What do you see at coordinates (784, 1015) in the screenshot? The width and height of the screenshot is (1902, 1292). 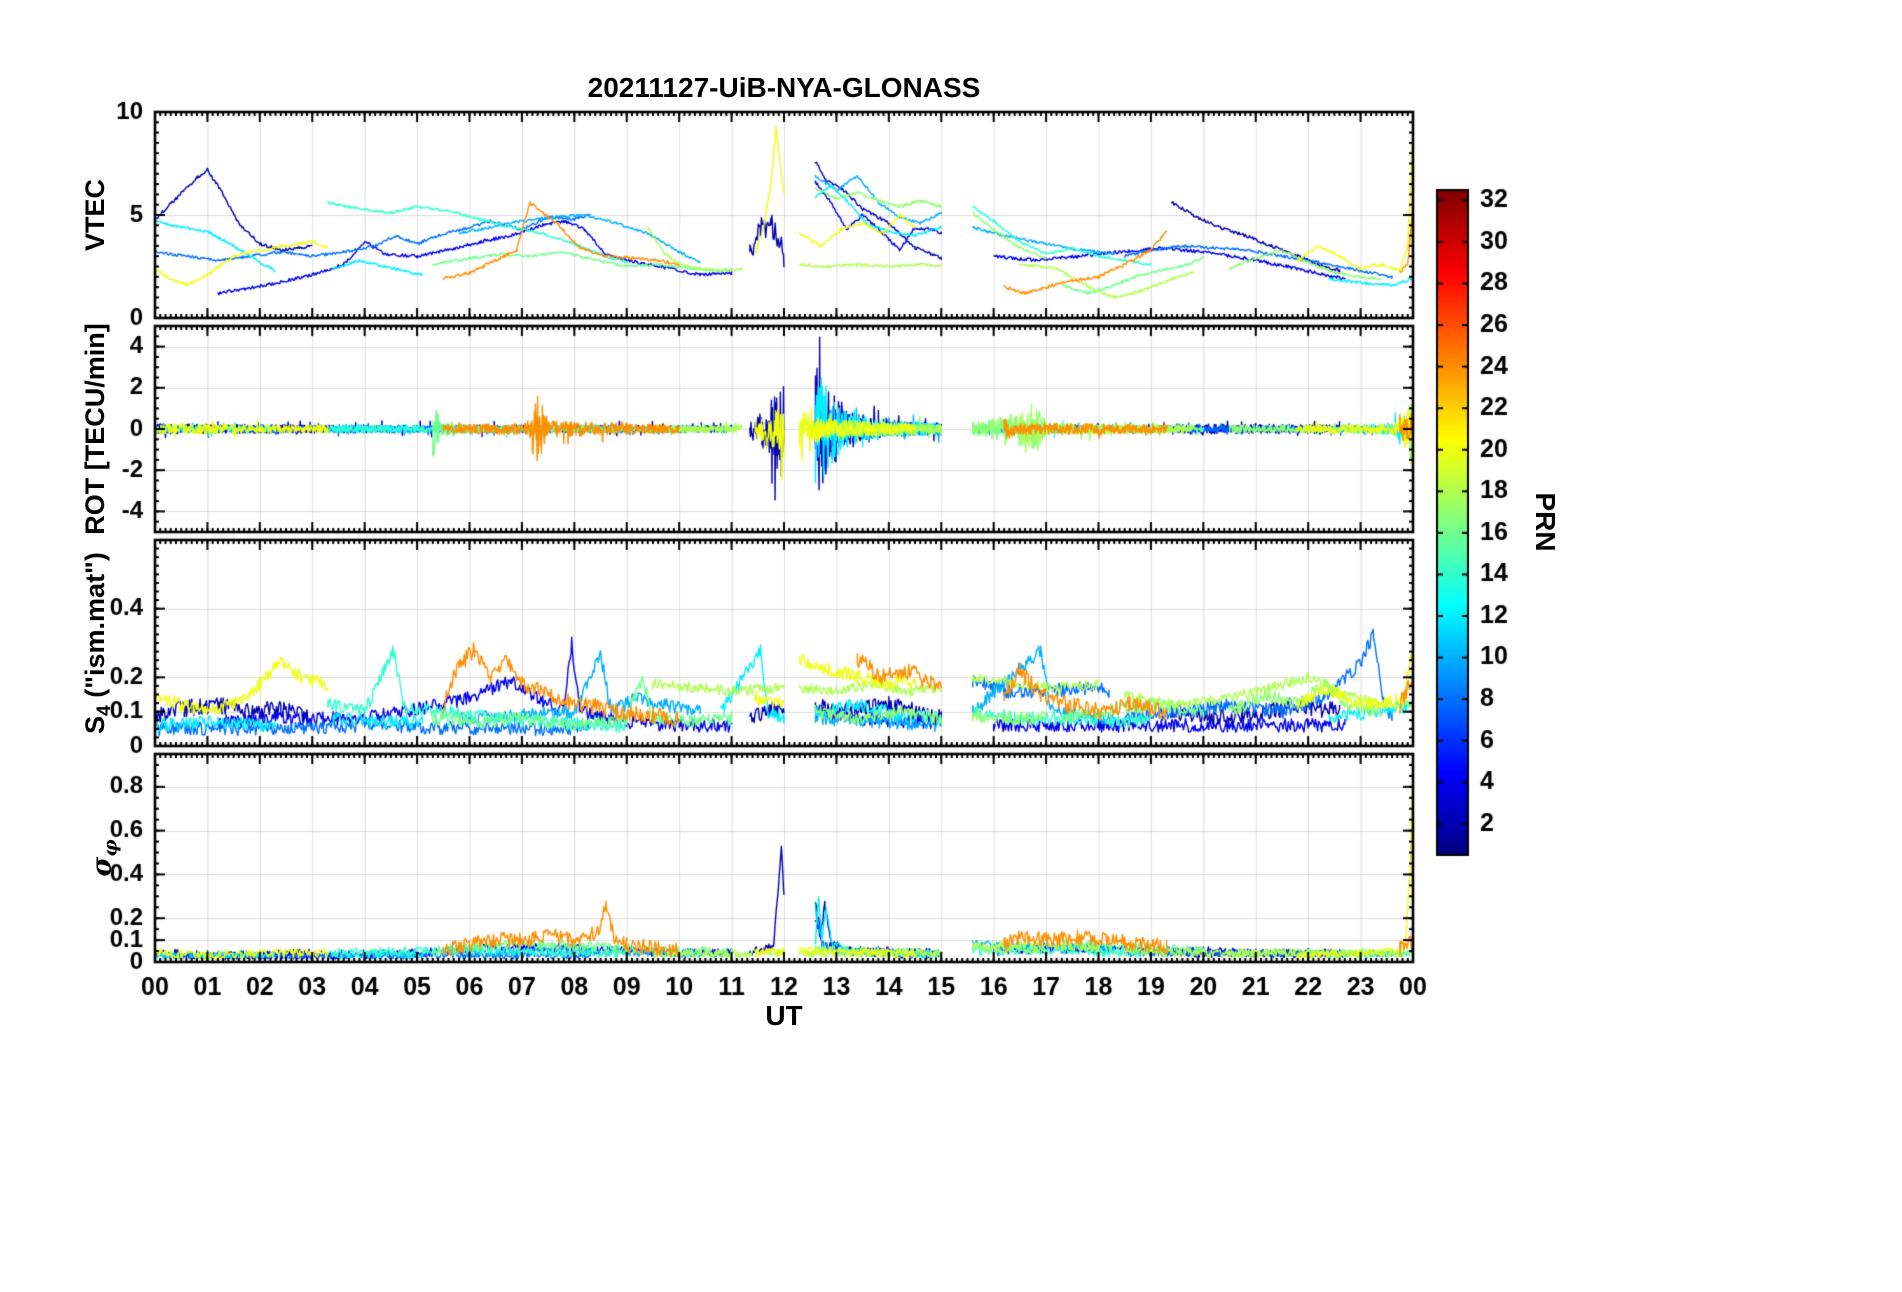 I see `x-axis-label: UT` at bounding box center [784, 1015].